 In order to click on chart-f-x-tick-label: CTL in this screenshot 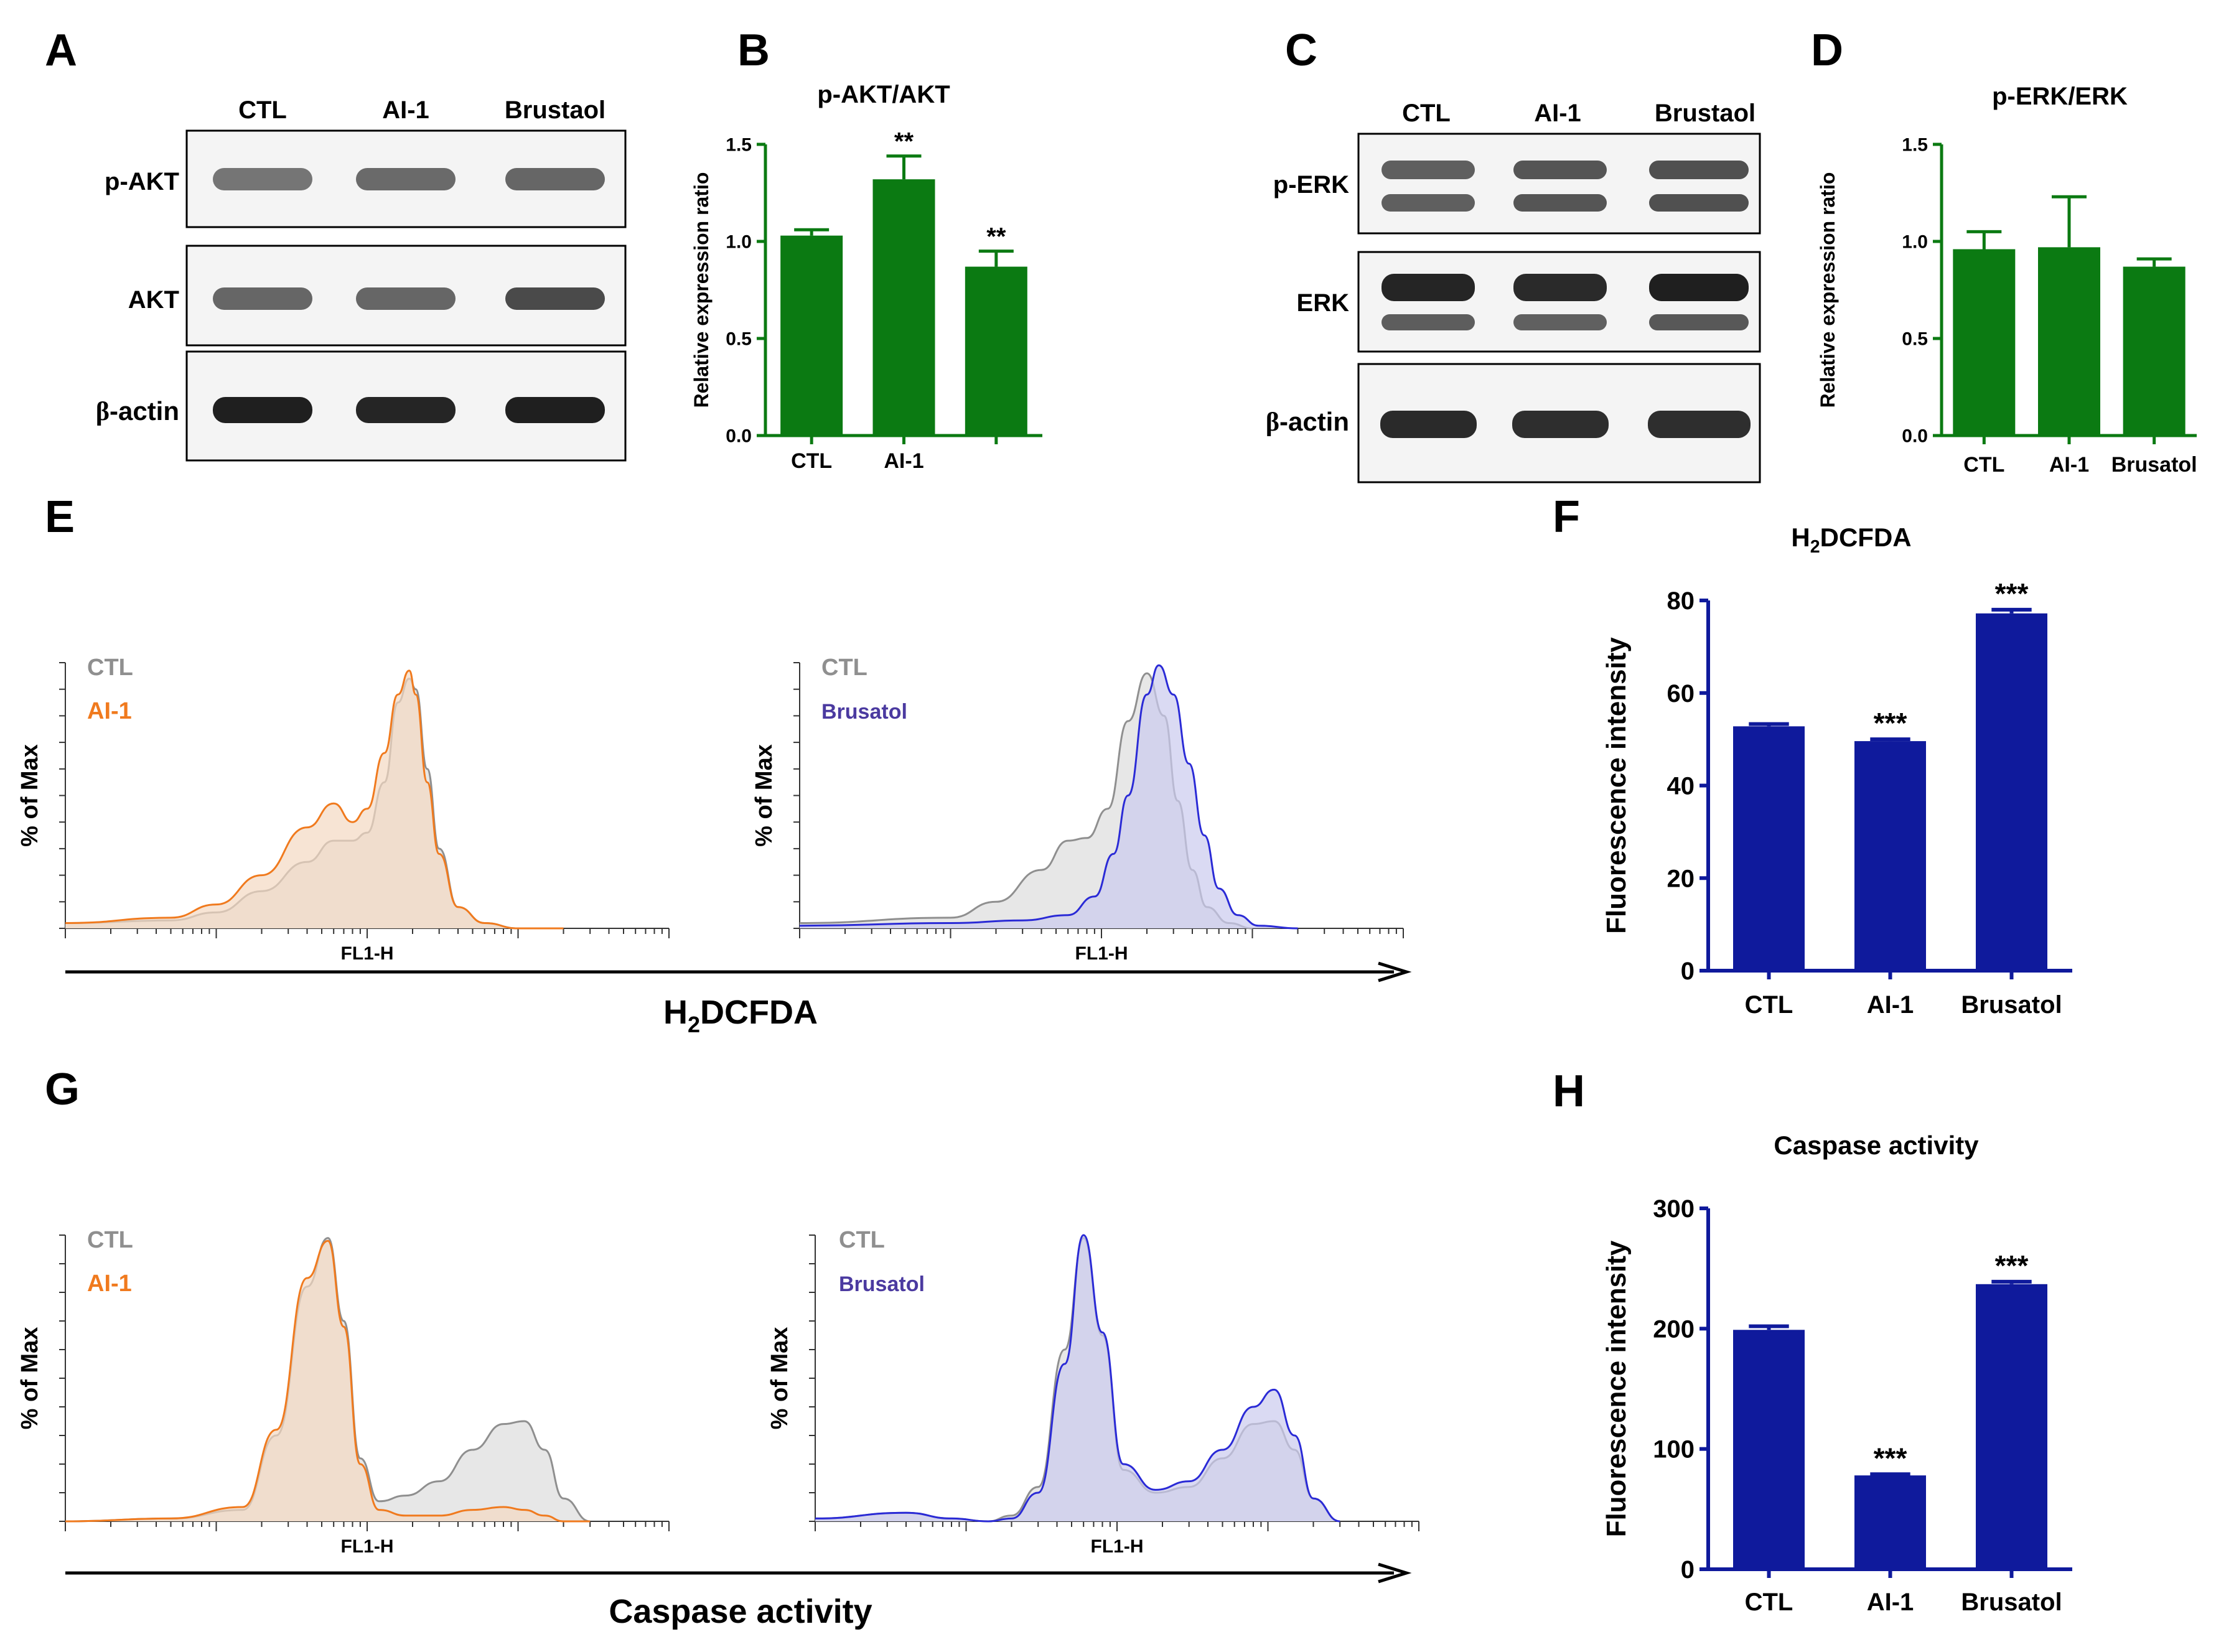, I will do `click(1769, 1005)`.